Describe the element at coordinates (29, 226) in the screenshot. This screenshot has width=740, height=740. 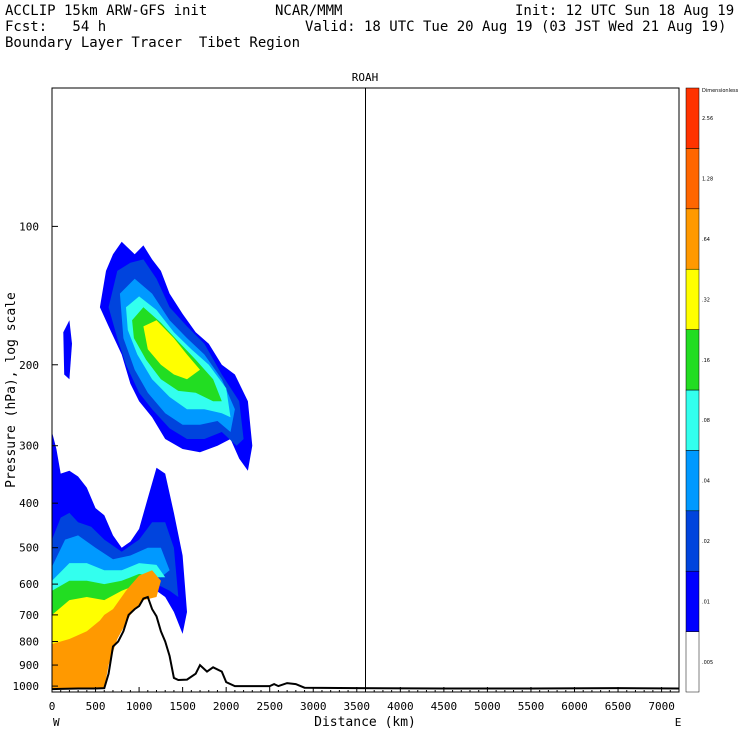
I see `y-tick-label: 100` at that location.